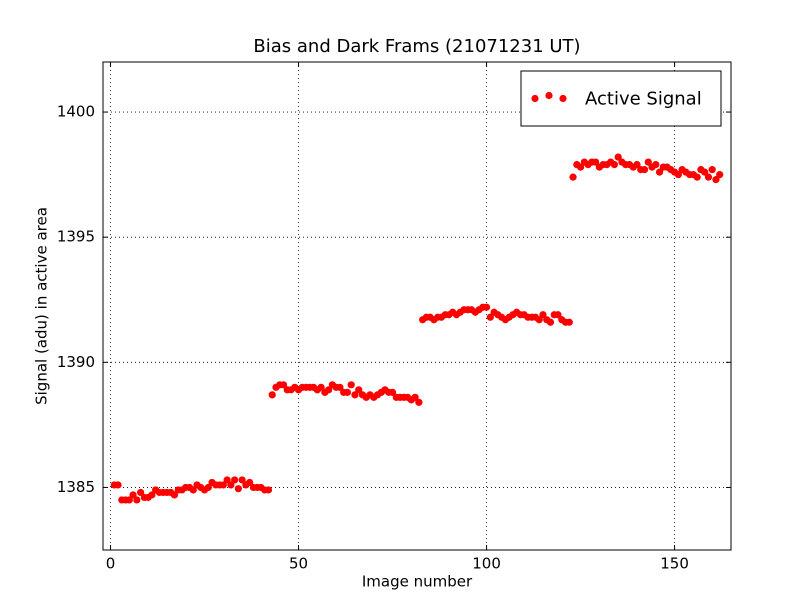  What do you see at coordinates (111, 564) in the screenshot?
I see `x-tick-label: 0` at bounding box center [111, 564].